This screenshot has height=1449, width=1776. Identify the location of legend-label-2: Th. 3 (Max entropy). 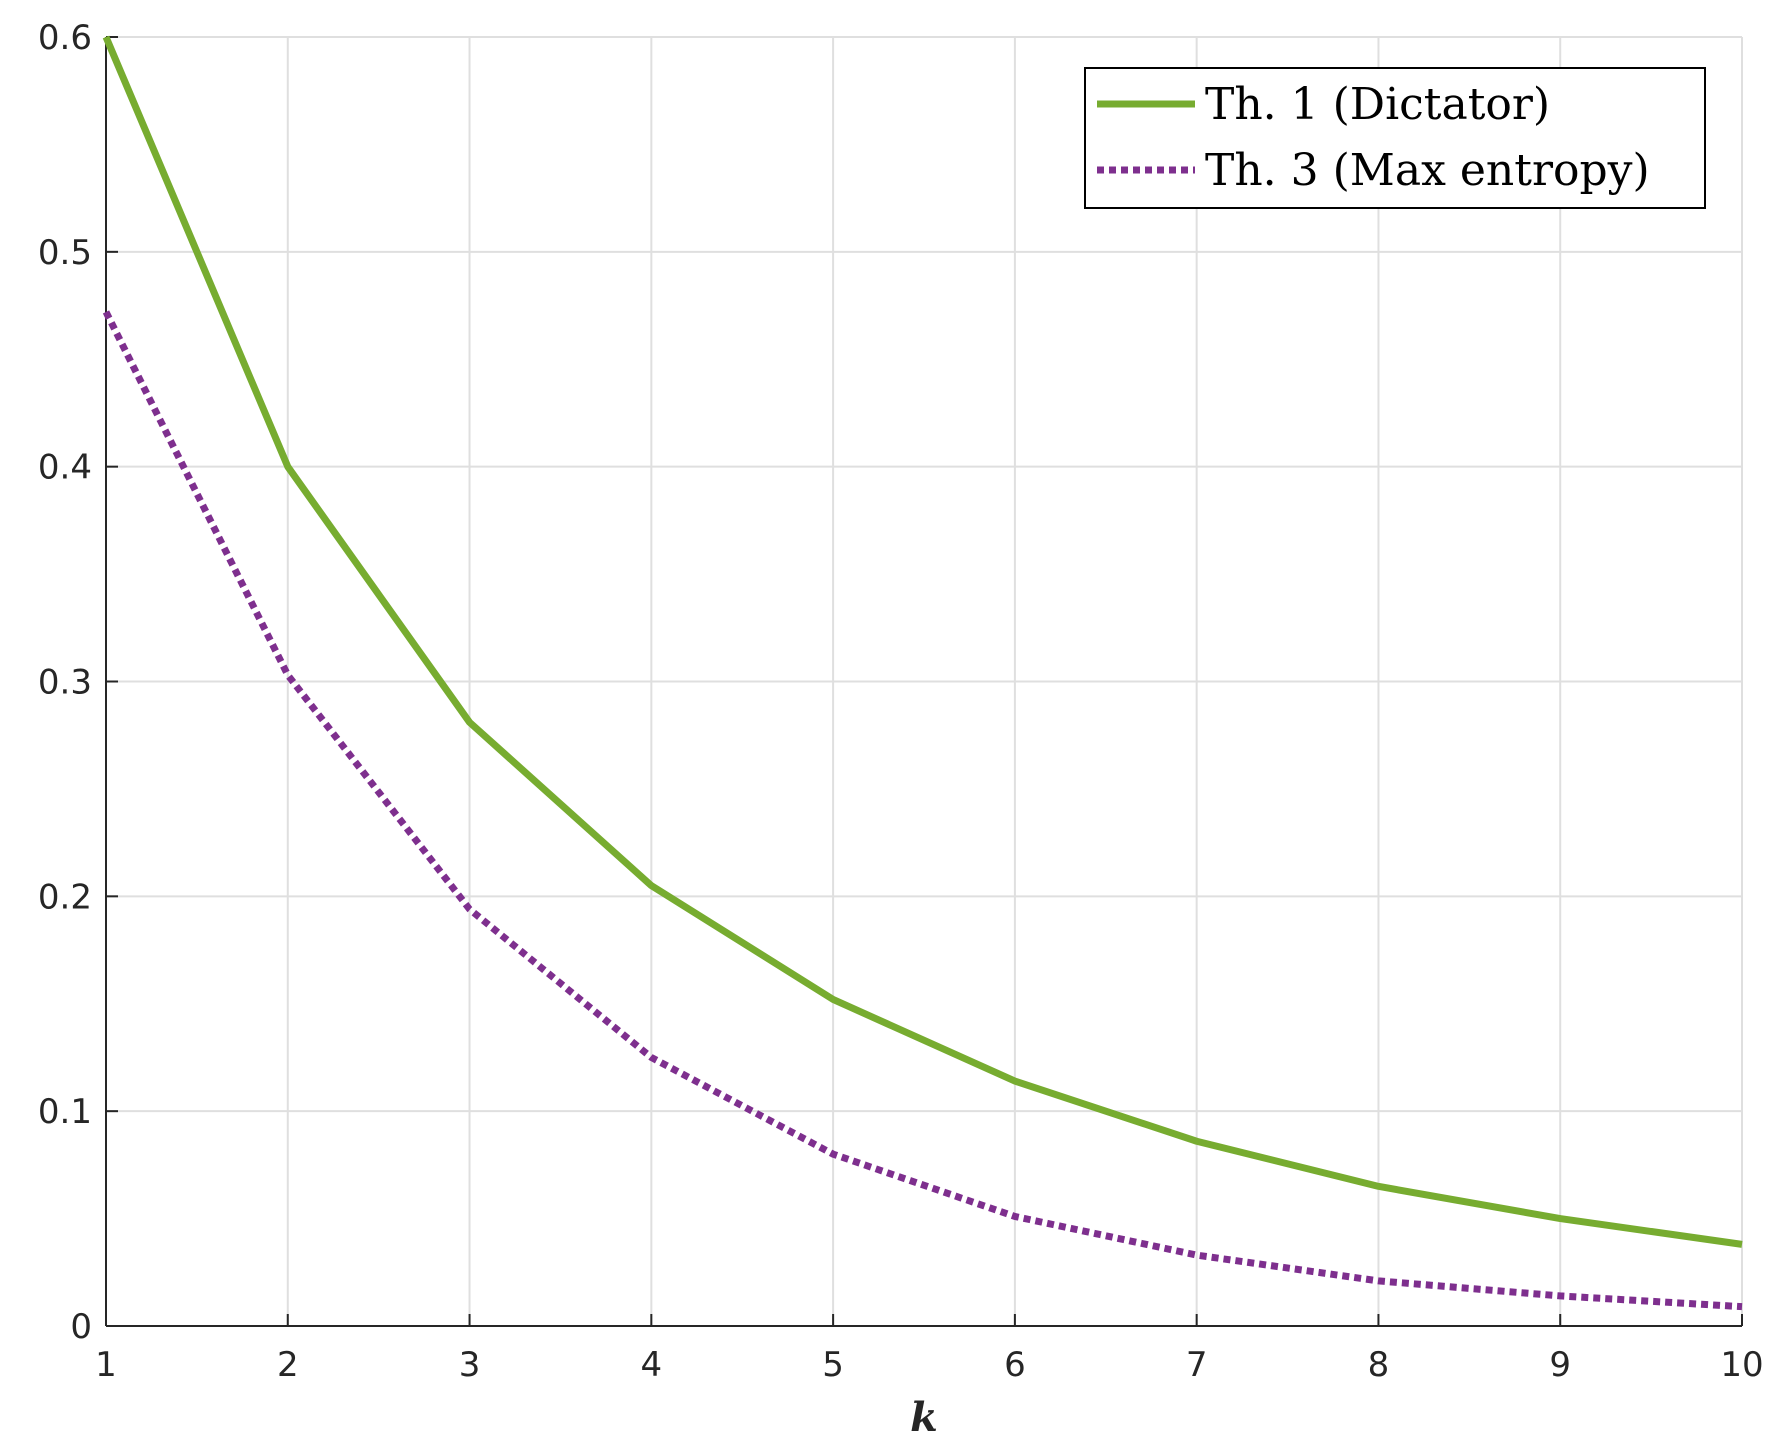
(1427, 170).